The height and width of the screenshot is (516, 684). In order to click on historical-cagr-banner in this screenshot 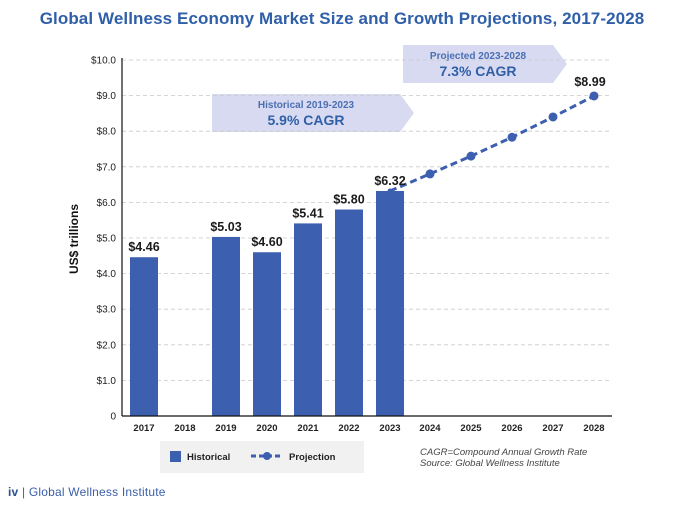, I will do `click(313, 113)`.